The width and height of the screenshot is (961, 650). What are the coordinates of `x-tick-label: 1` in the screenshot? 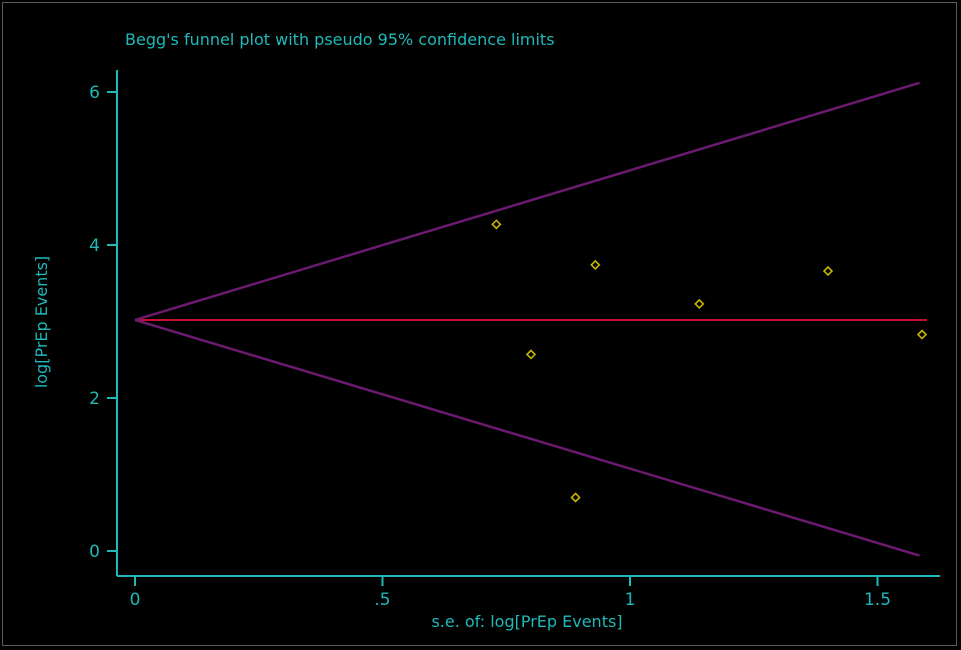 It's located at (630, 600).